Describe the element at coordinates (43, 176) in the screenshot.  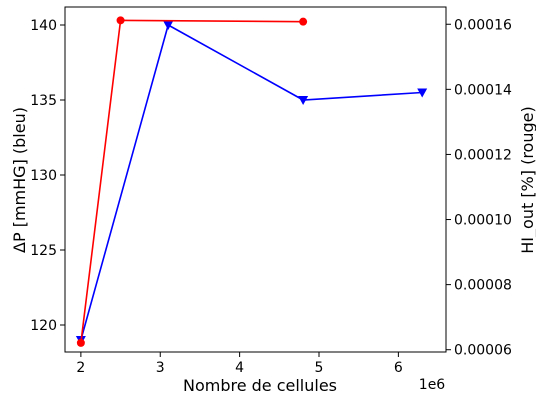
I see `y-left-tick-label: 130` at that location.